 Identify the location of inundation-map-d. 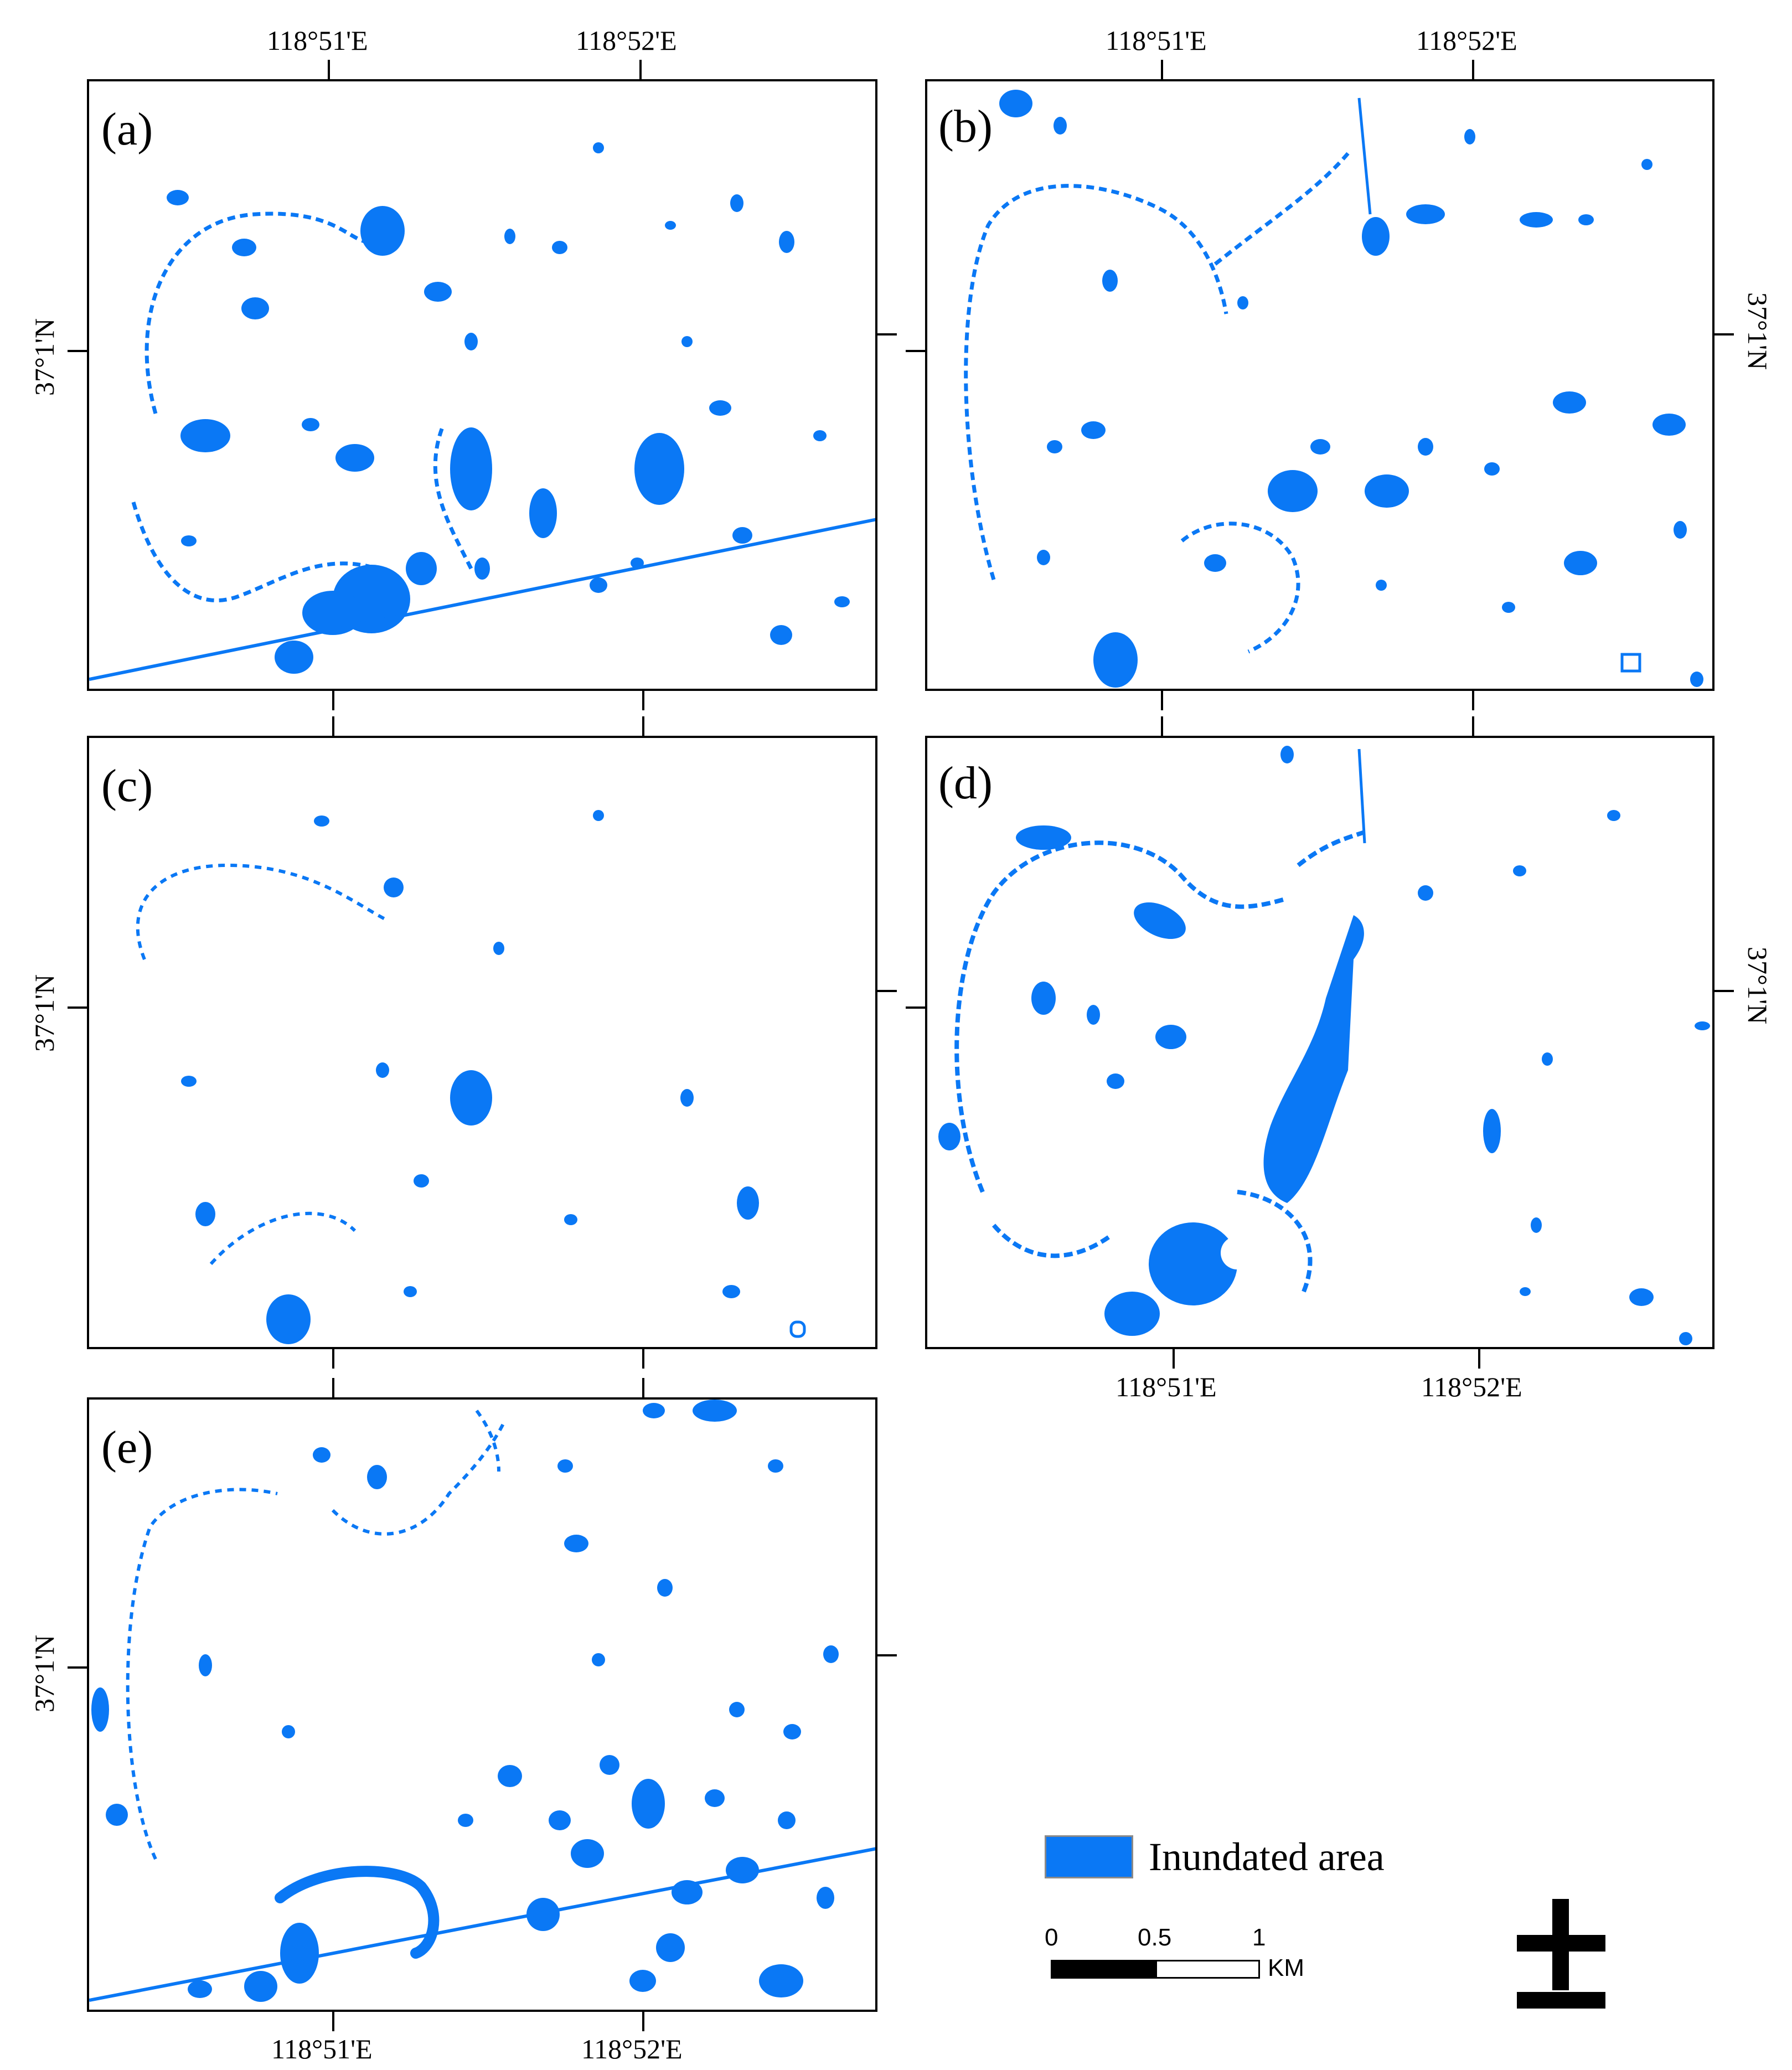
(1324, 1045).